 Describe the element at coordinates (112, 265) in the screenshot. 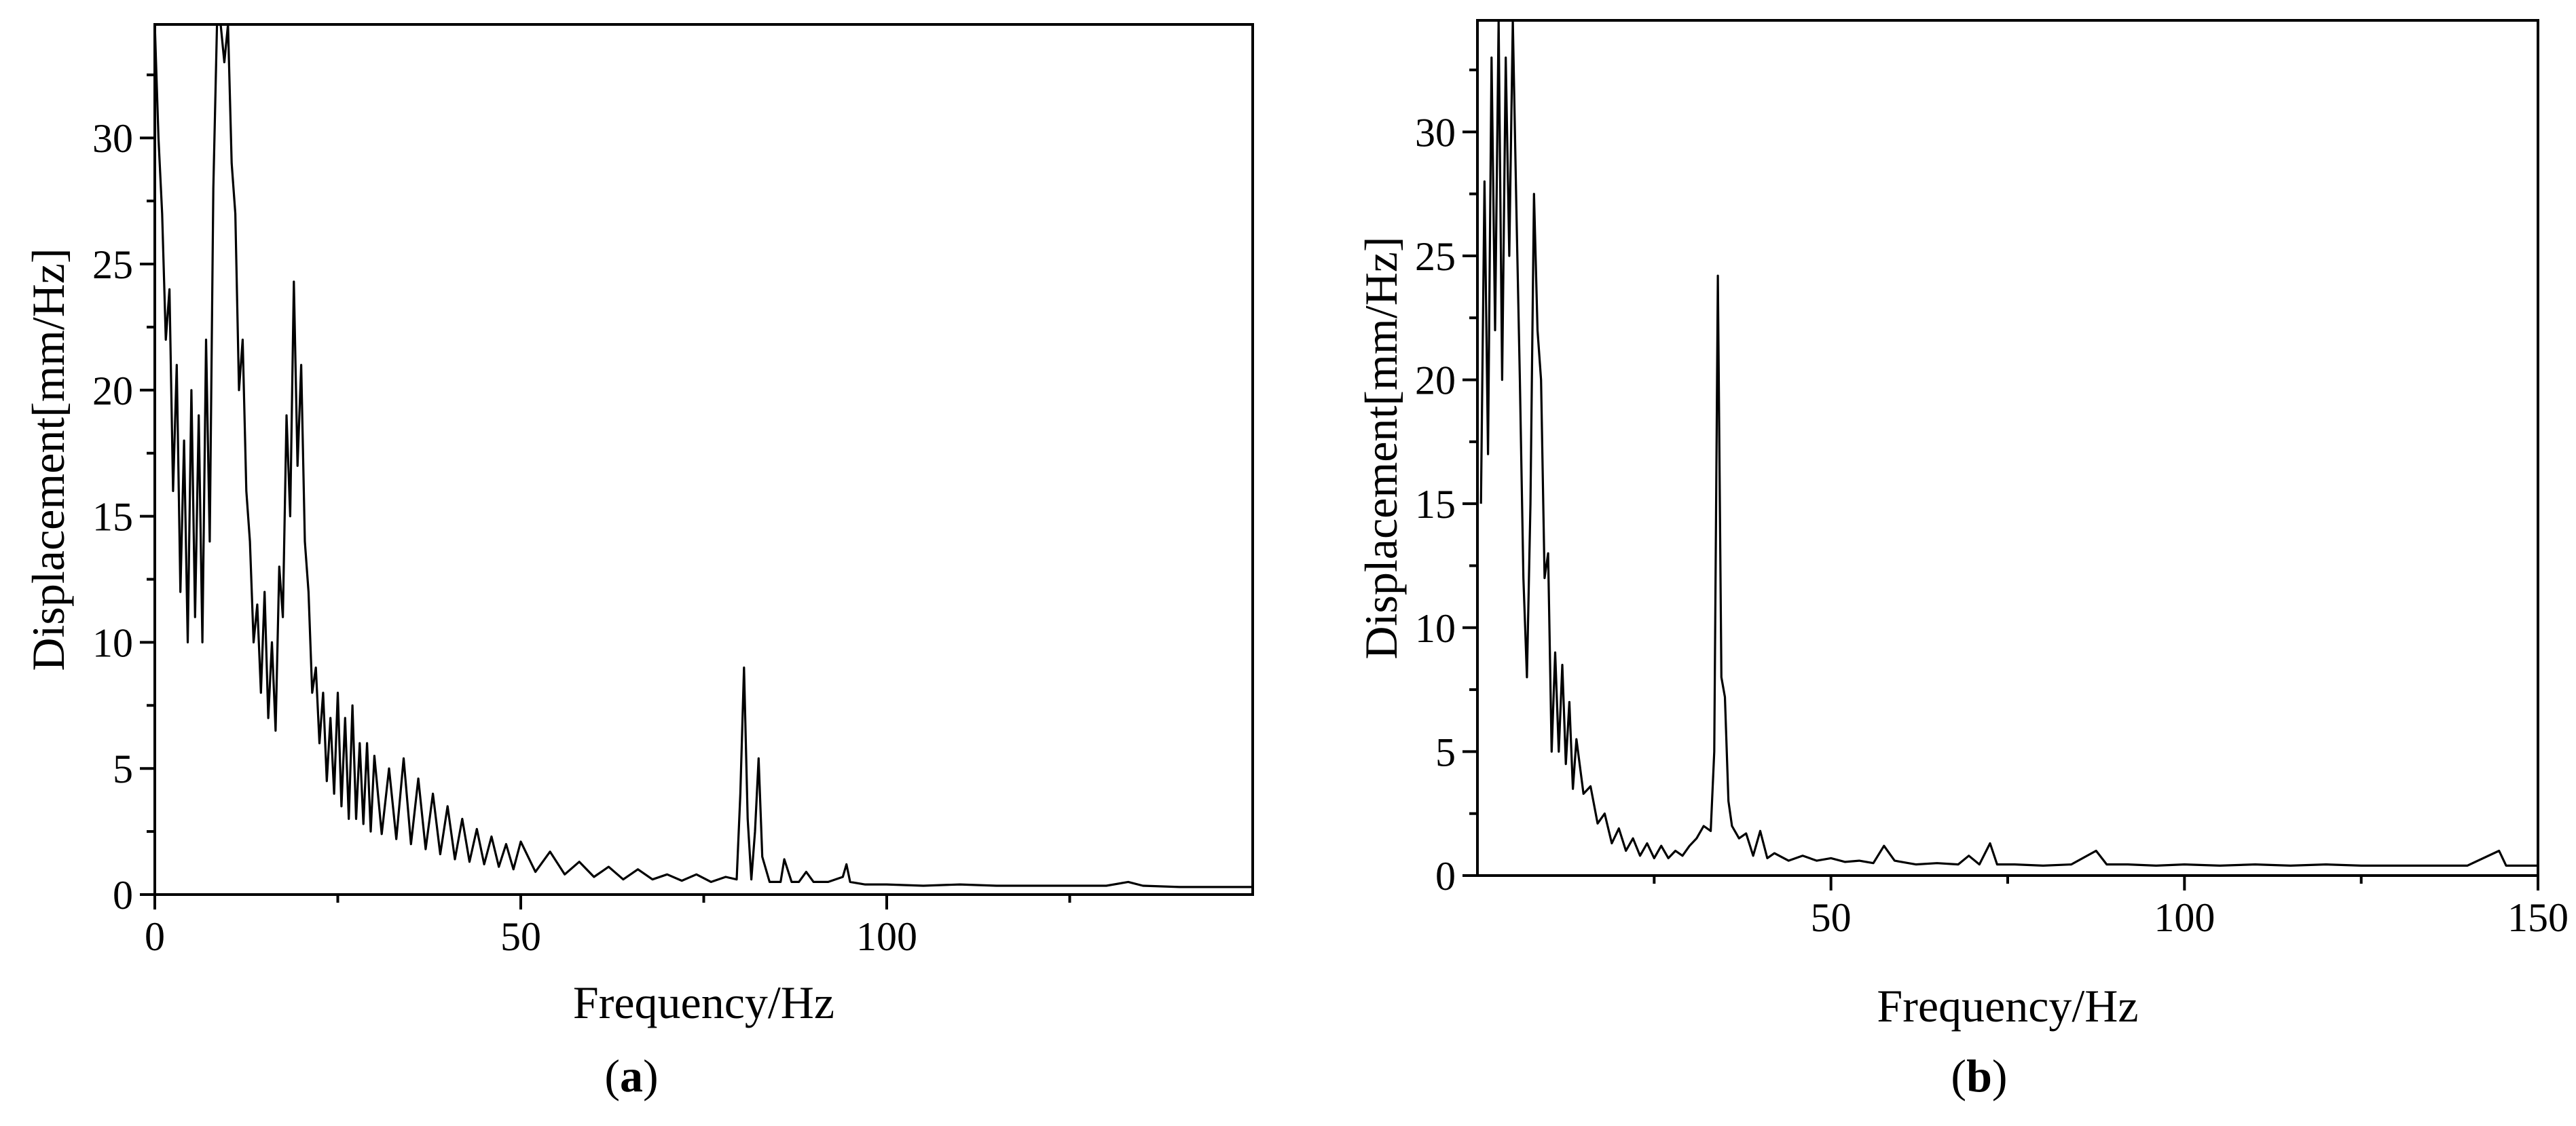

I see `y-tick-label-a: 25` at that location.